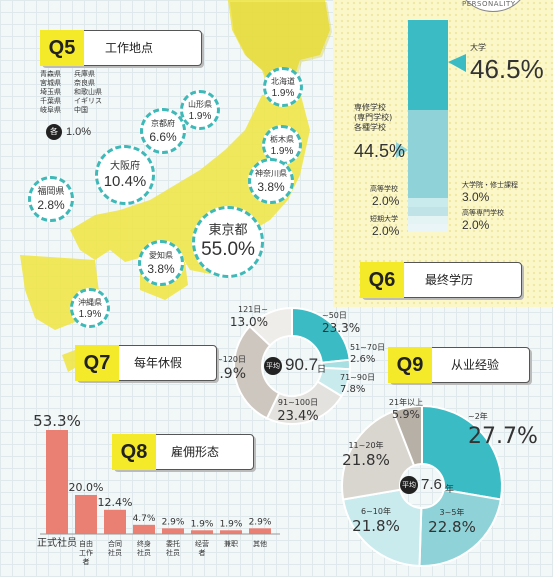  I want to click on q7-value-0: 23.3%, so click(341, 328).